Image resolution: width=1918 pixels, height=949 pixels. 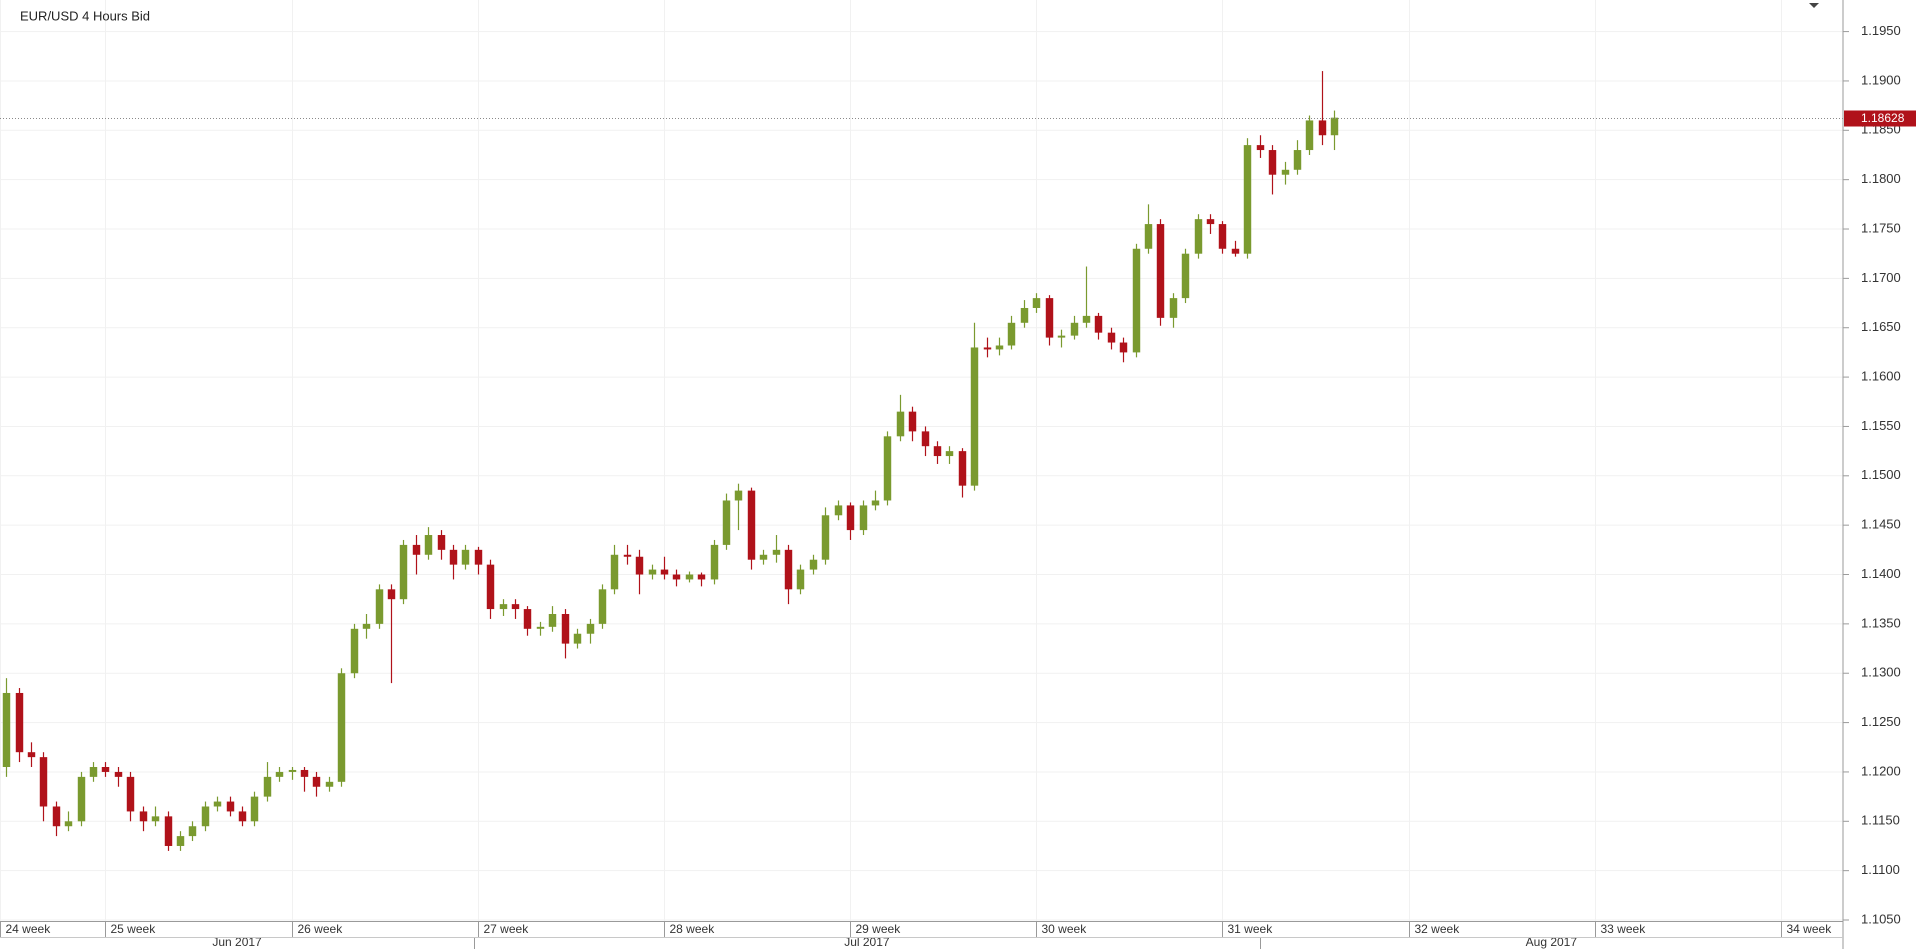 What do you see at coordinates (85, 15) in the screenshot?
I see `chart-title: EUR/USD 4 Hours Bid` at bounding box center [85, 15].